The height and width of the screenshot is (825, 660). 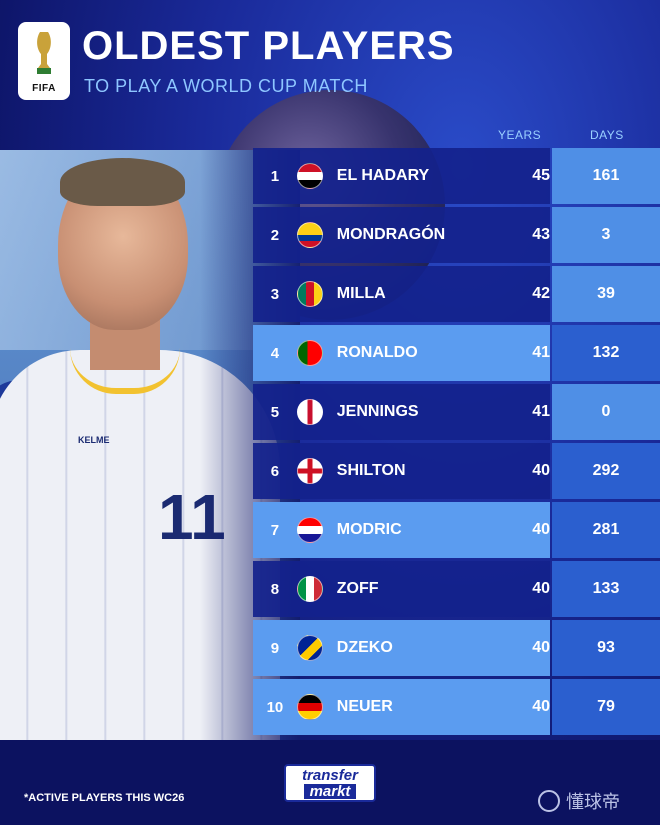 I want to click on table-row: 7 MODRIC 40 281, so click(x=456, y=530).